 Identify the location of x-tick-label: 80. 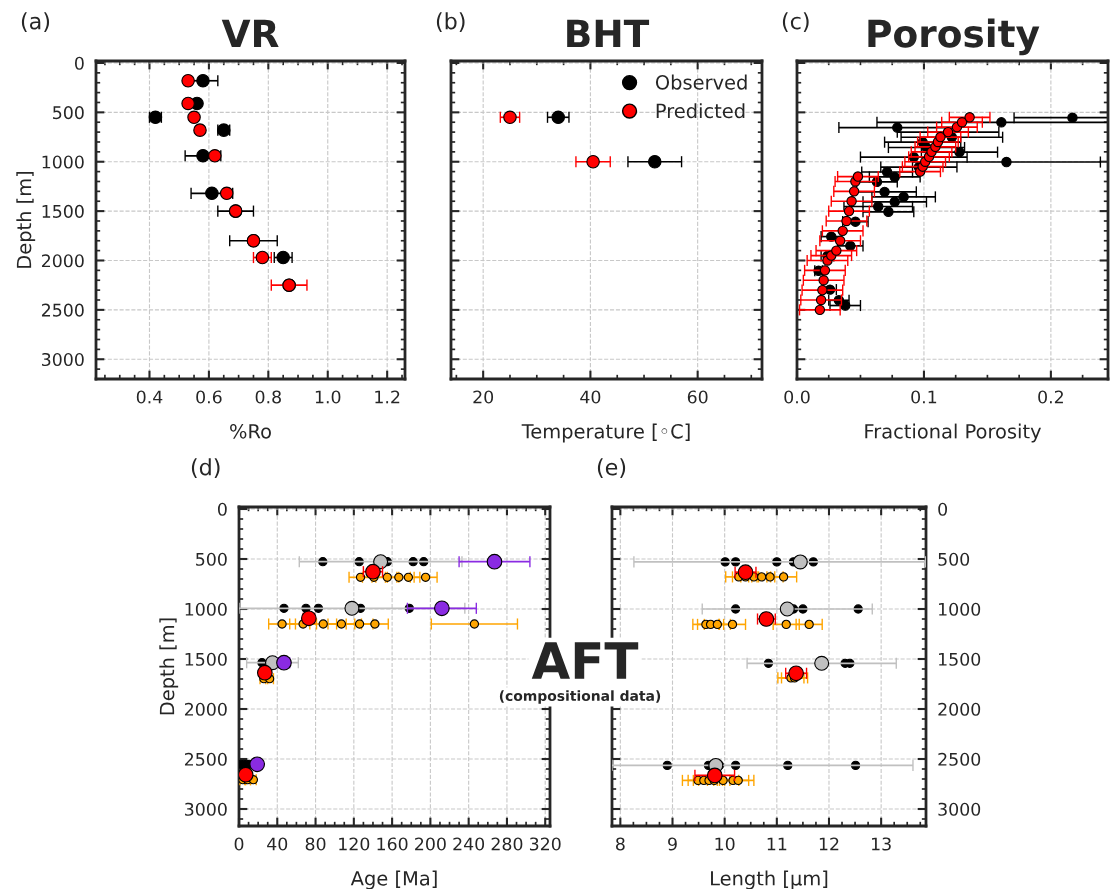
(315, 844).